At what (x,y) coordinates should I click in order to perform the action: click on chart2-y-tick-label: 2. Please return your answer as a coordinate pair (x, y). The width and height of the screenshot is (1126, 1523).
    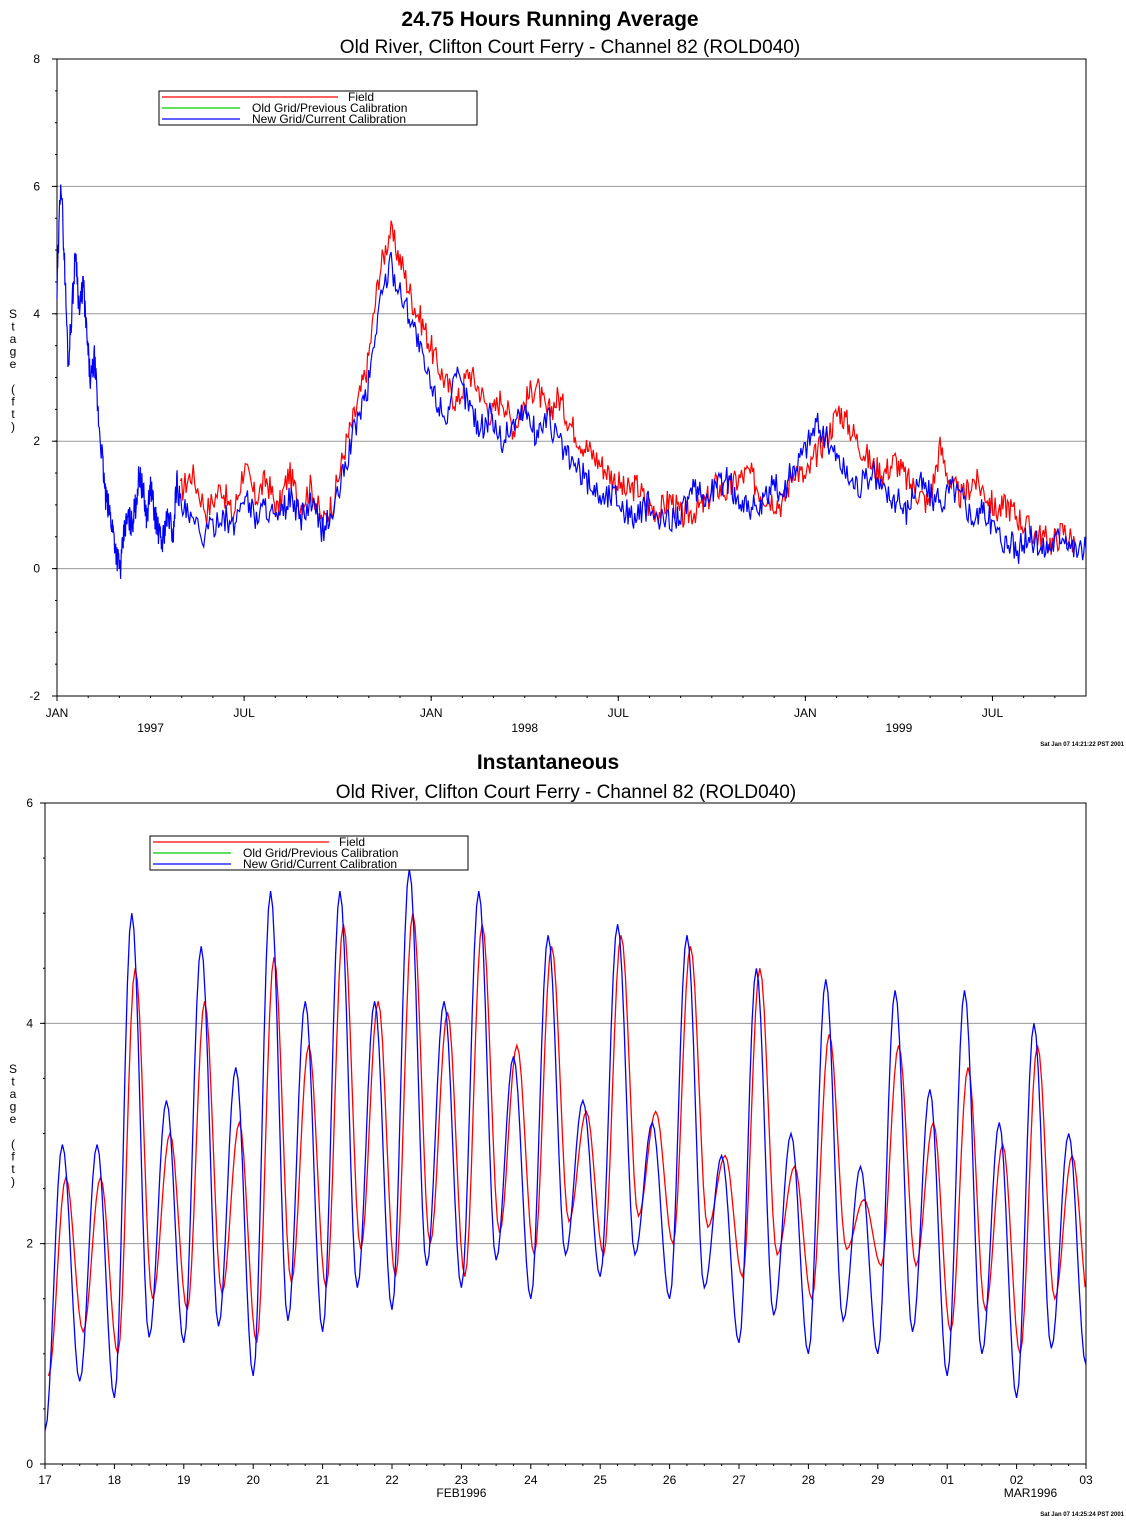
    Looking at the image, I should click on (29, 1244).